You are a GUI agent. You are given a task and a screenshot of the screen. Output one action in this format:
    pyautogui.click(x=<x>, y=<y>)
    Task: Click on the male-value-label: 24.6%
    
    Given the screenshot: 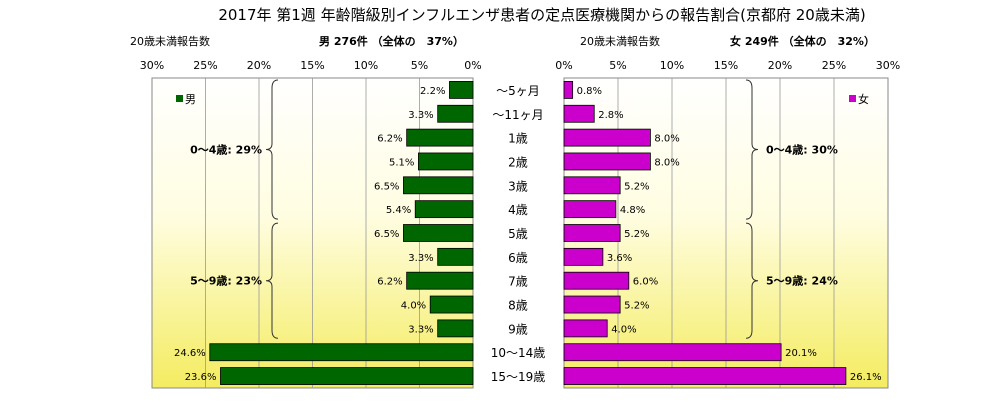 What is the action you would take?
    pyautogui.click(x=190, y=353)
    